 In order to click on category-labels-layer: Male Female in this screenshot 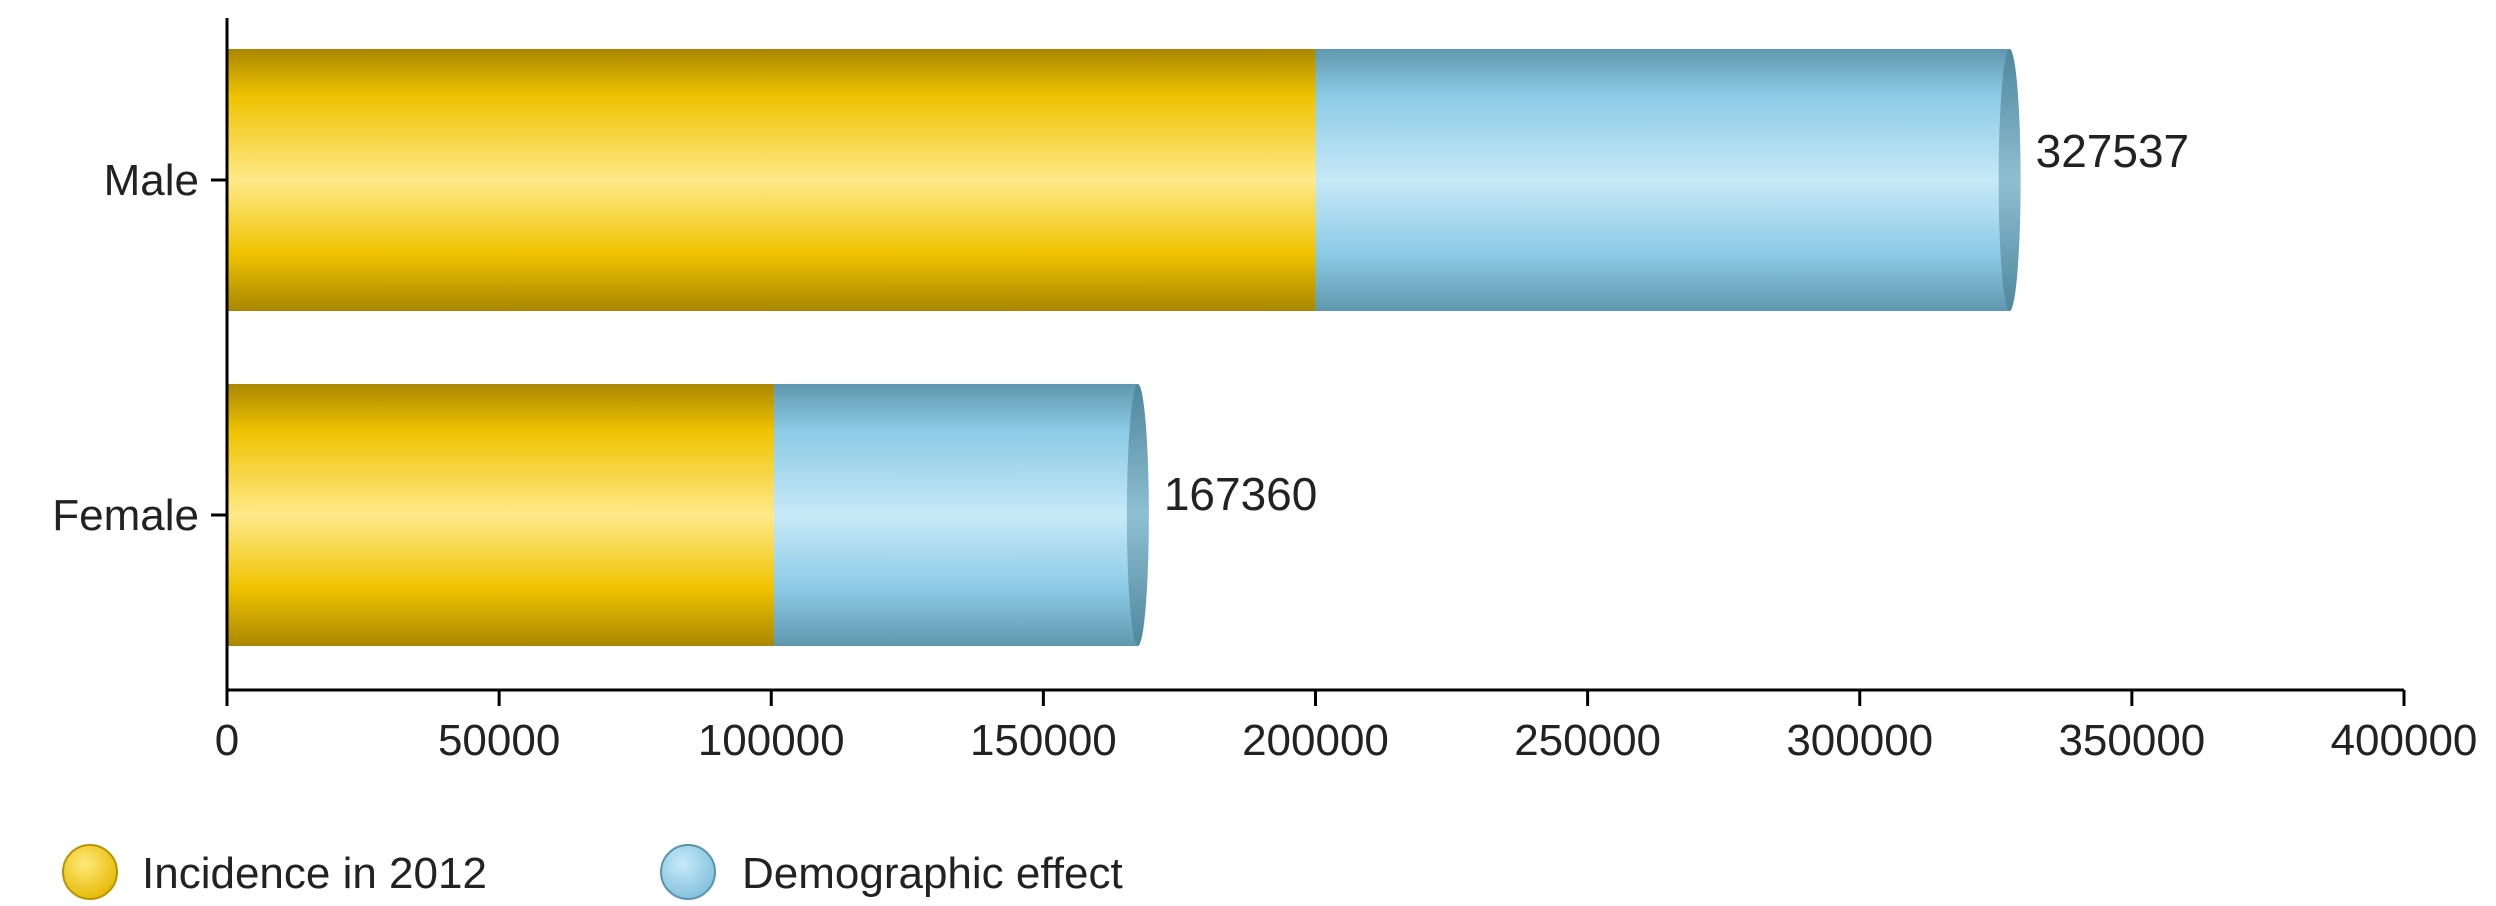, I will do `click(139, 348)`.